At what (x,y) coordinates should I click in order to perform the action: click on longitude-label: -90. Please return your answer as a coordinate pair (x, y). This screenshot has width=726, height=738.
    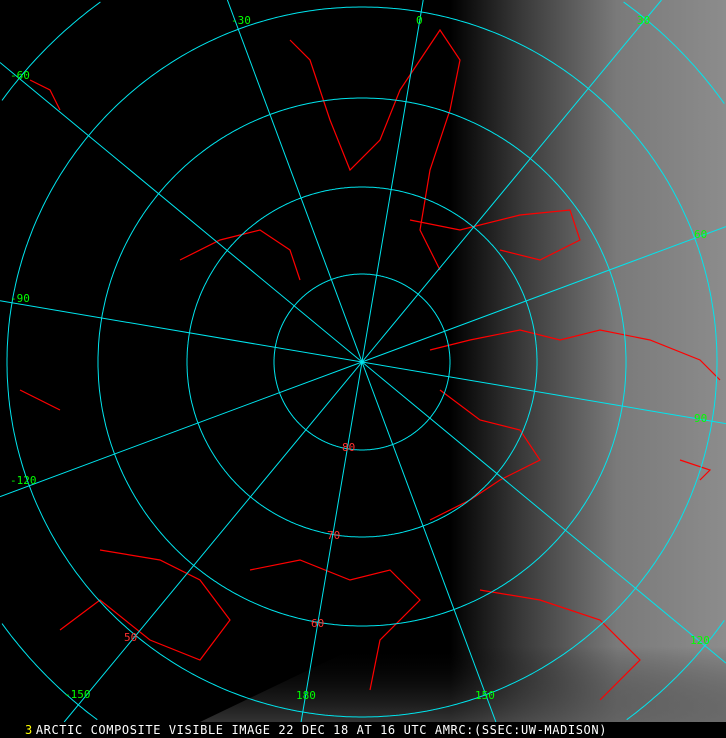
    Looking at the image, I should click on (20, 298).